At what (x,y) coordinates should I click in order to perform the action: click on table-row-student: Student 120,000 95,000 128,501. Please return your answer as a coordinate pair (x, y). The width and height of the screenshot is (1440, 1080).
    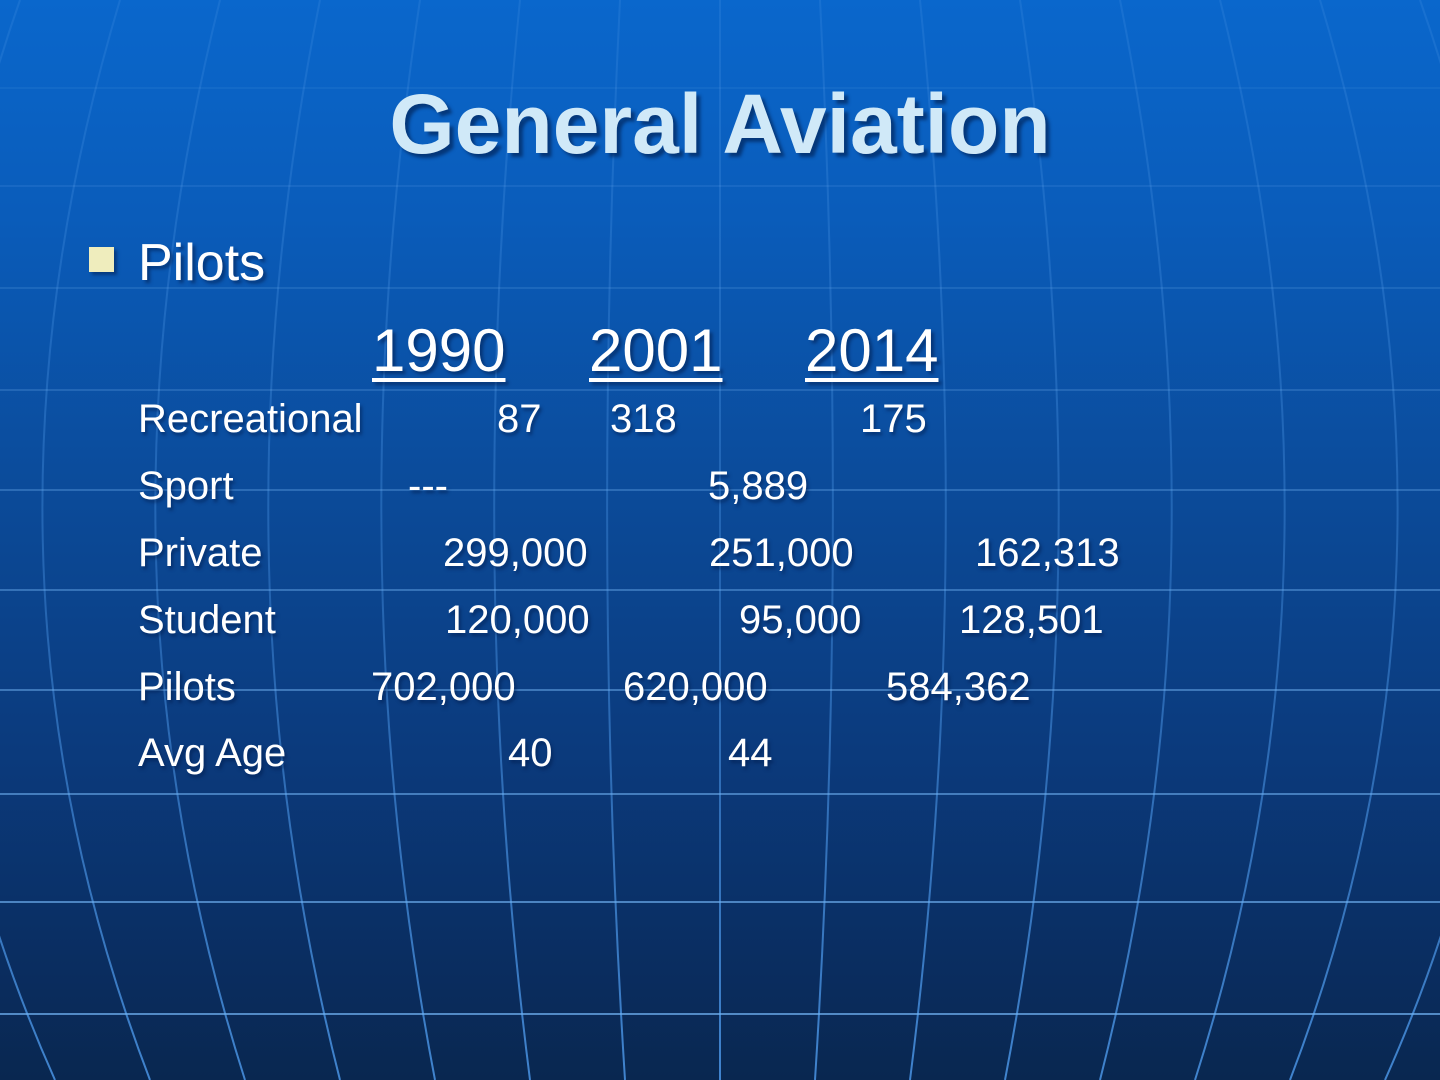
    Looking at the image, I should click on (720, 625).